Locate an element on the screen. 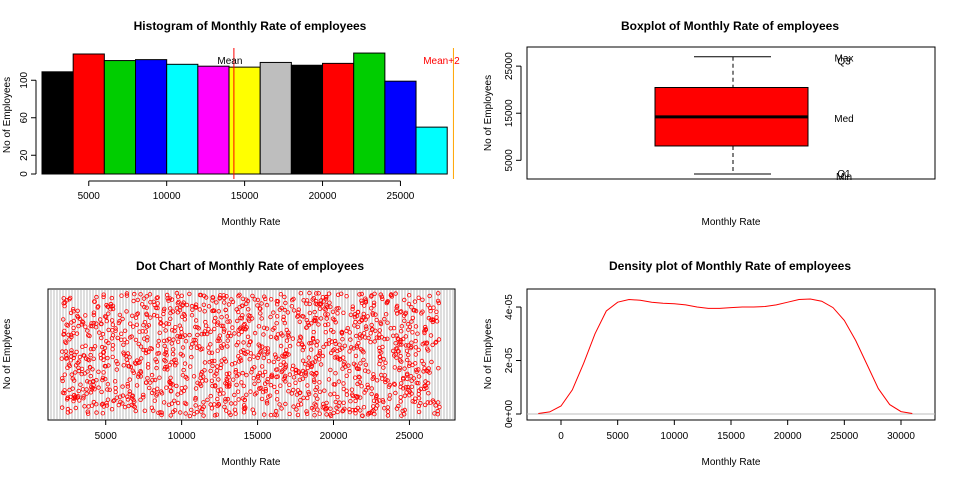  histogram-vline-label: Mean is located at coordinates (229, 61).